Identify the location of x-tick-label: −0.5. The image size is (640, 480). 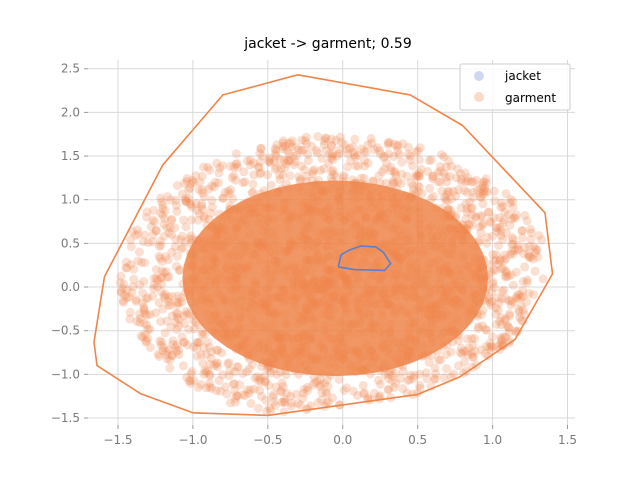
(267, 440).